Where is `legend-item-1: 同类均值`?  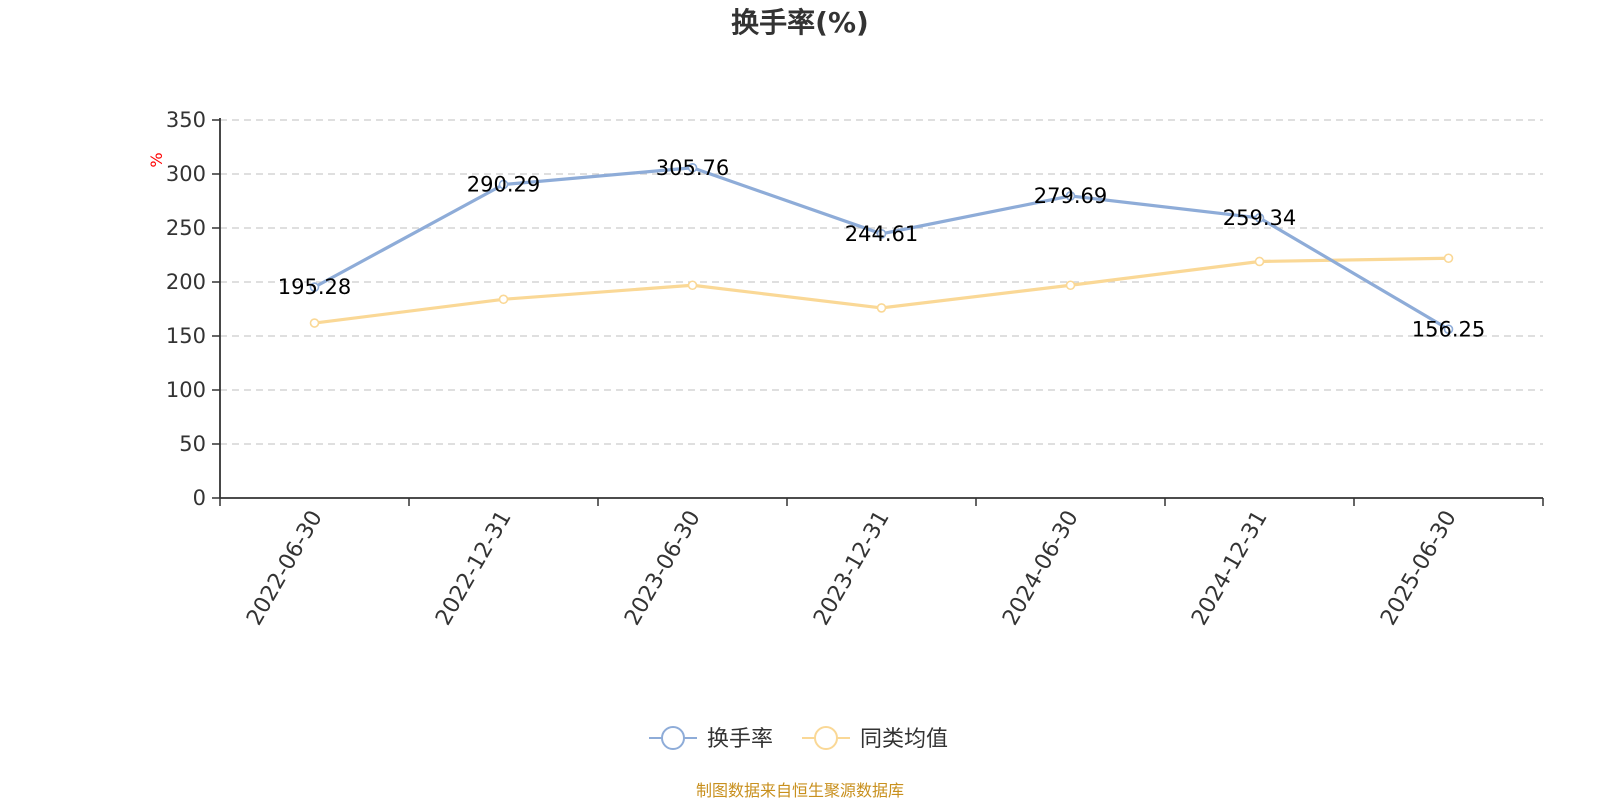 legend-item-1: 同类均值 is located at coordinates (875, 739).